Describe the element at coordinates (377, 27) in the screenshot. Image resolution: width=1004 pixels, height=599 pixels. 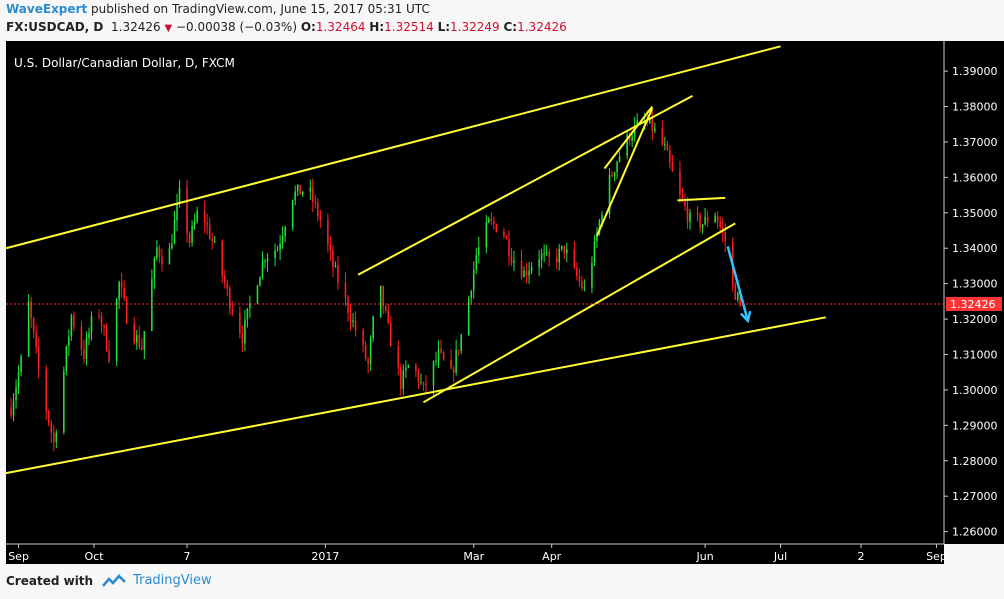
I see `high-label: H:` at that location.